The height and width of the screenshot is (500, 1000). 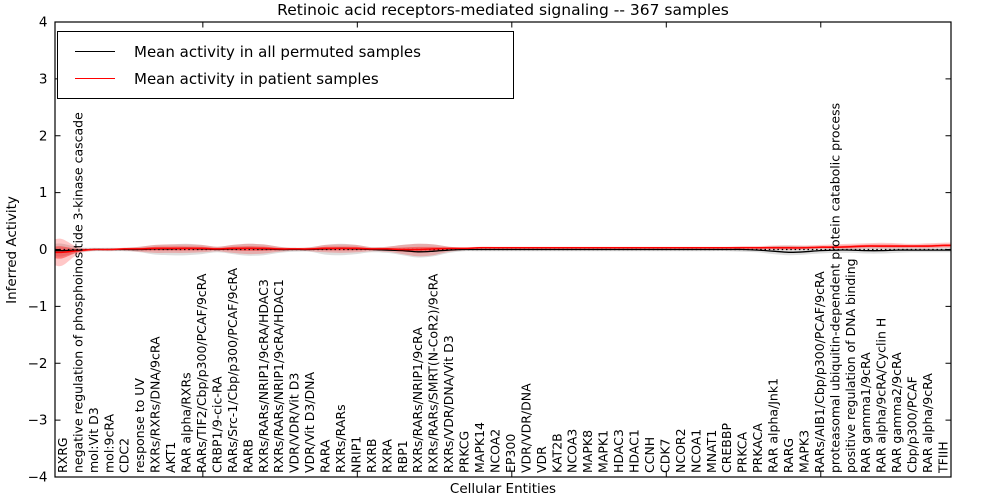 I want to click on x-category-label: Cbp/p300/PCAF, so click(x=912, y=424).